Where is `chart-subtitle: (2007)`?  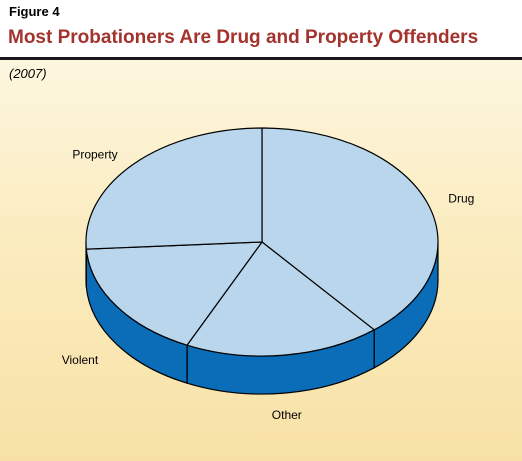 chart-subtitle: (2007) is located at coordinates (28, 73).